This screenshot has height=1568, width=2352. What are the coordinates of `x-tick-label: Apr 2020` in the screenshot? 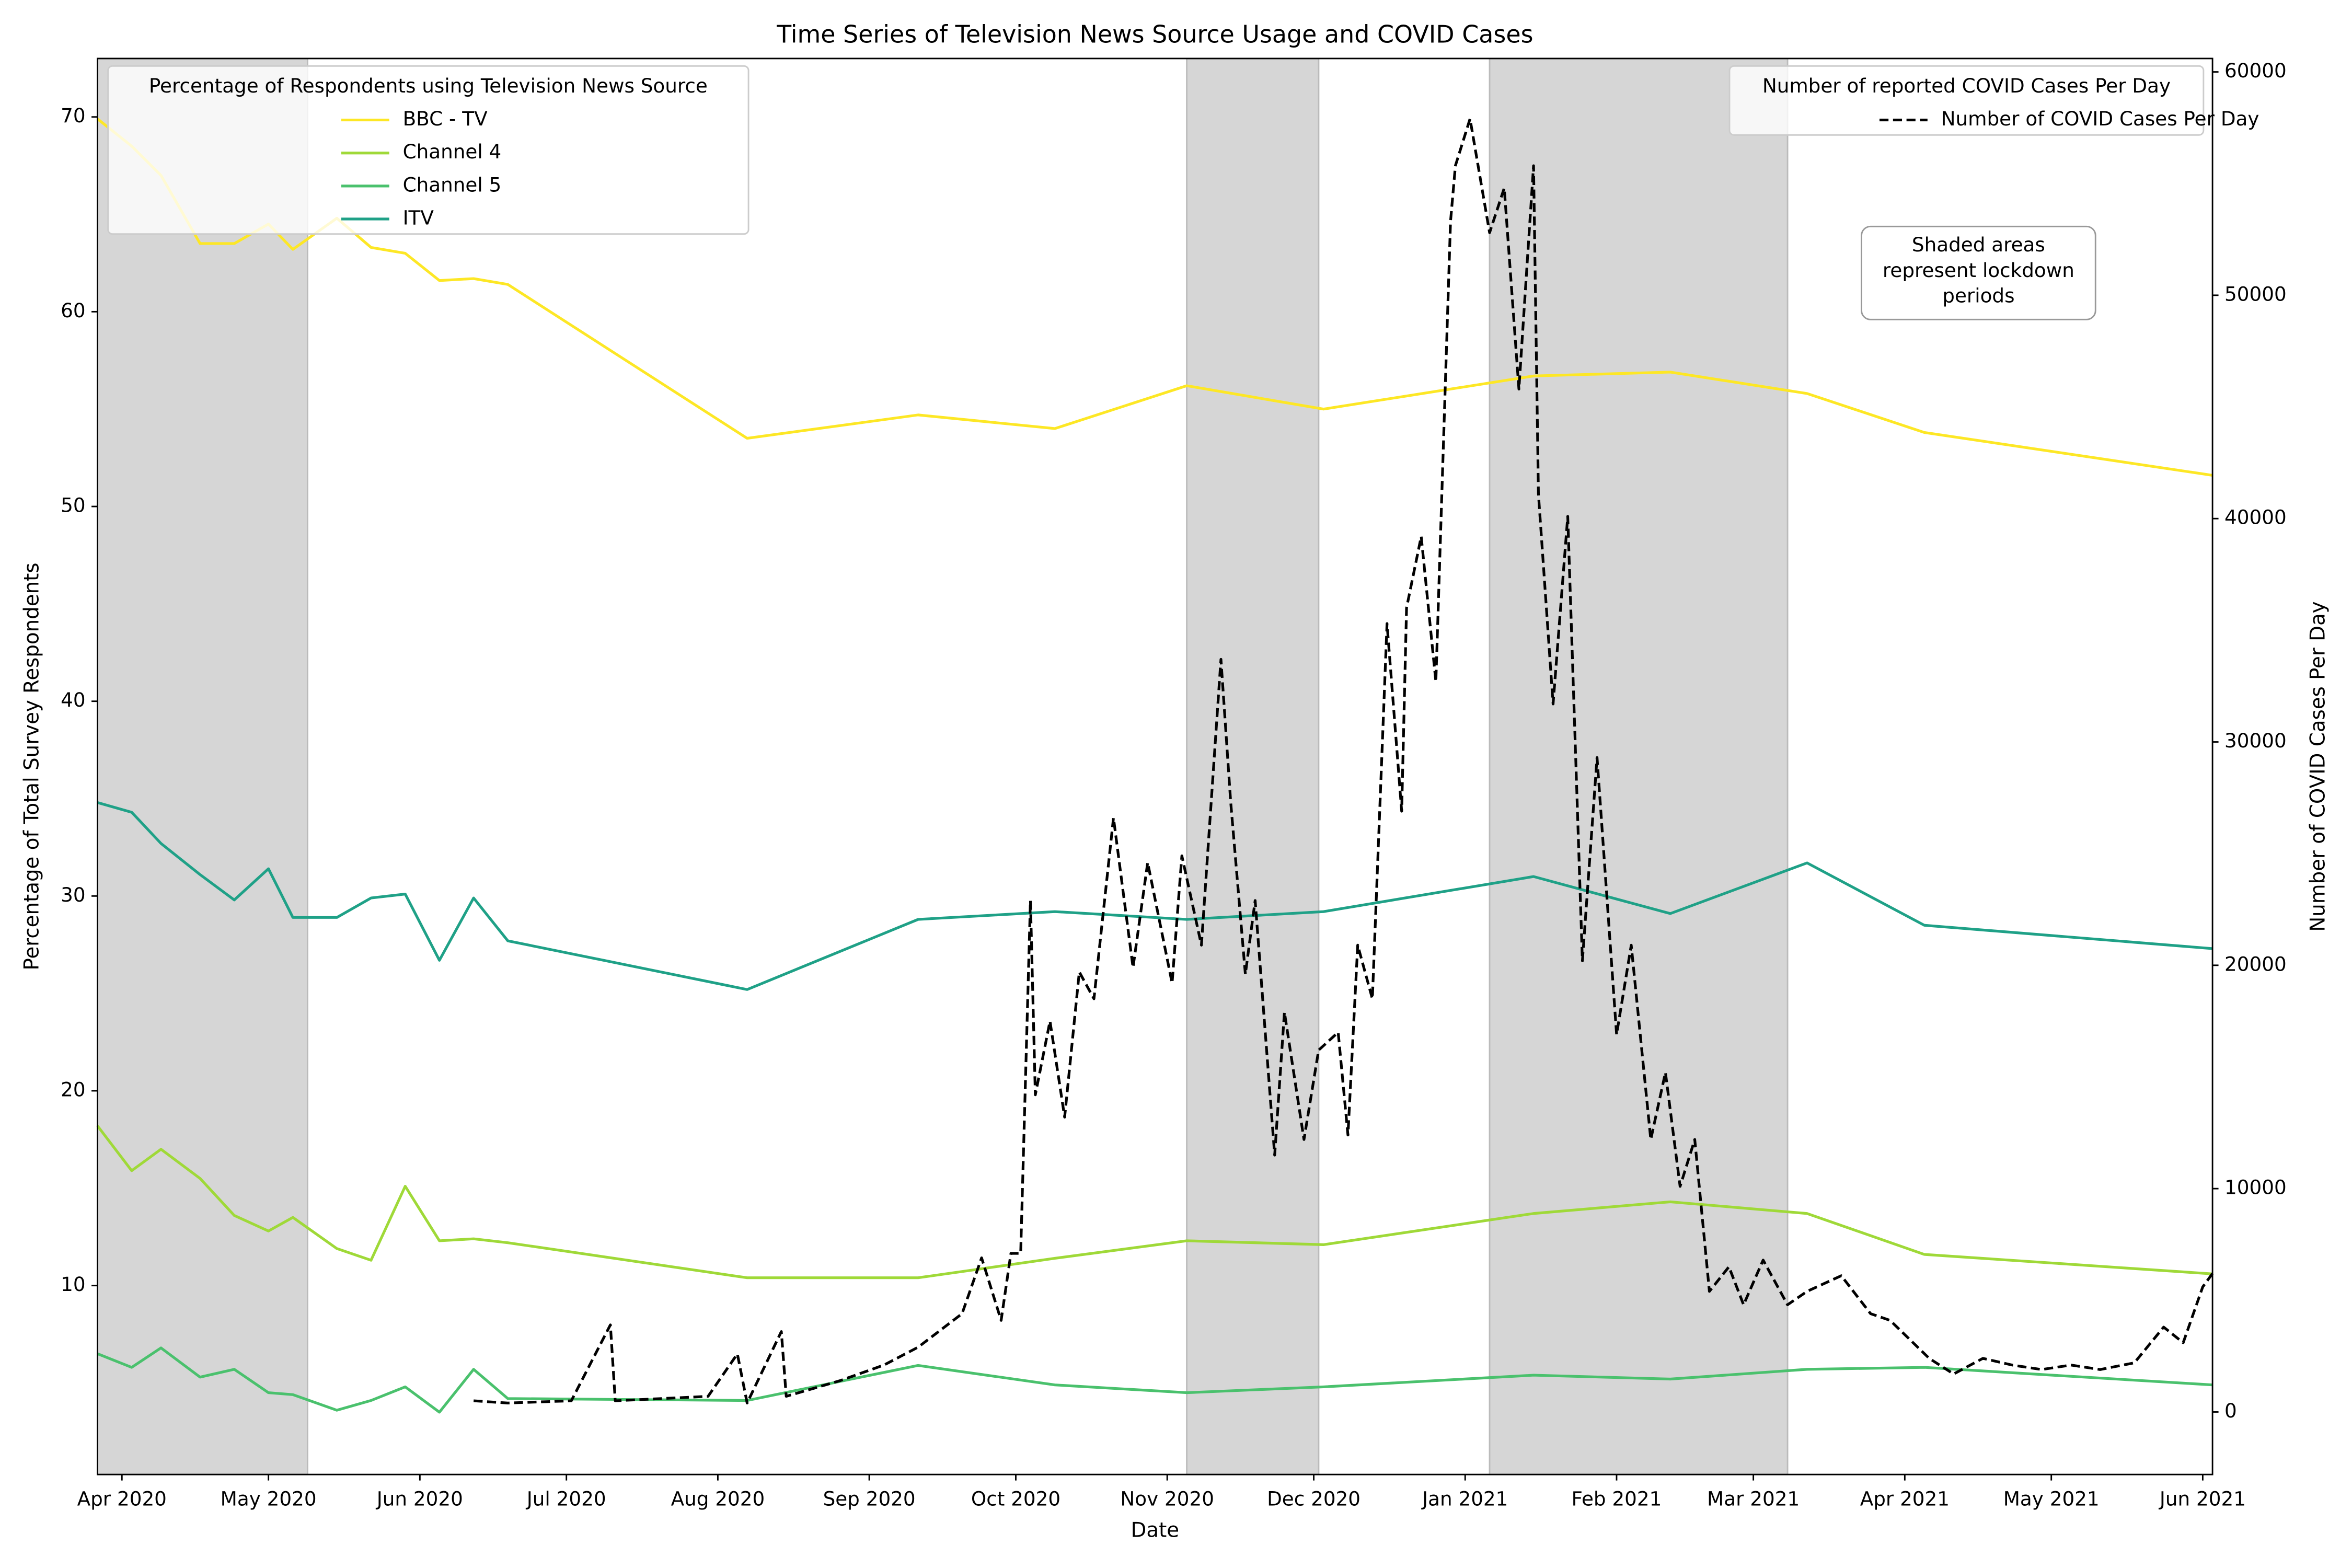 It's located at (122, 1498).